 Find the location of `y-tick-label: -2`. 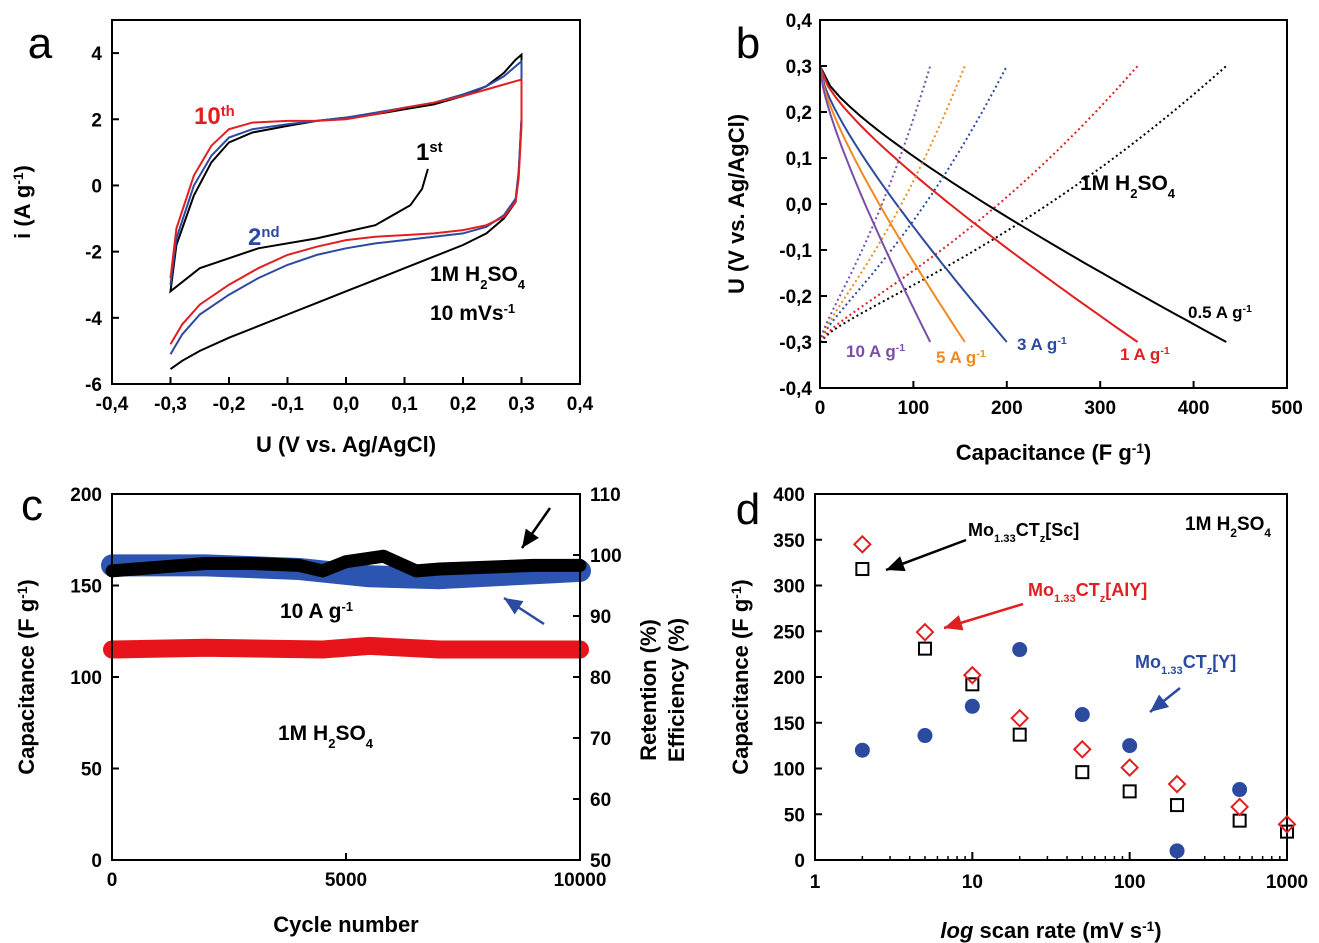

y-tick-label: -2 is located at coordinates (93, 253).